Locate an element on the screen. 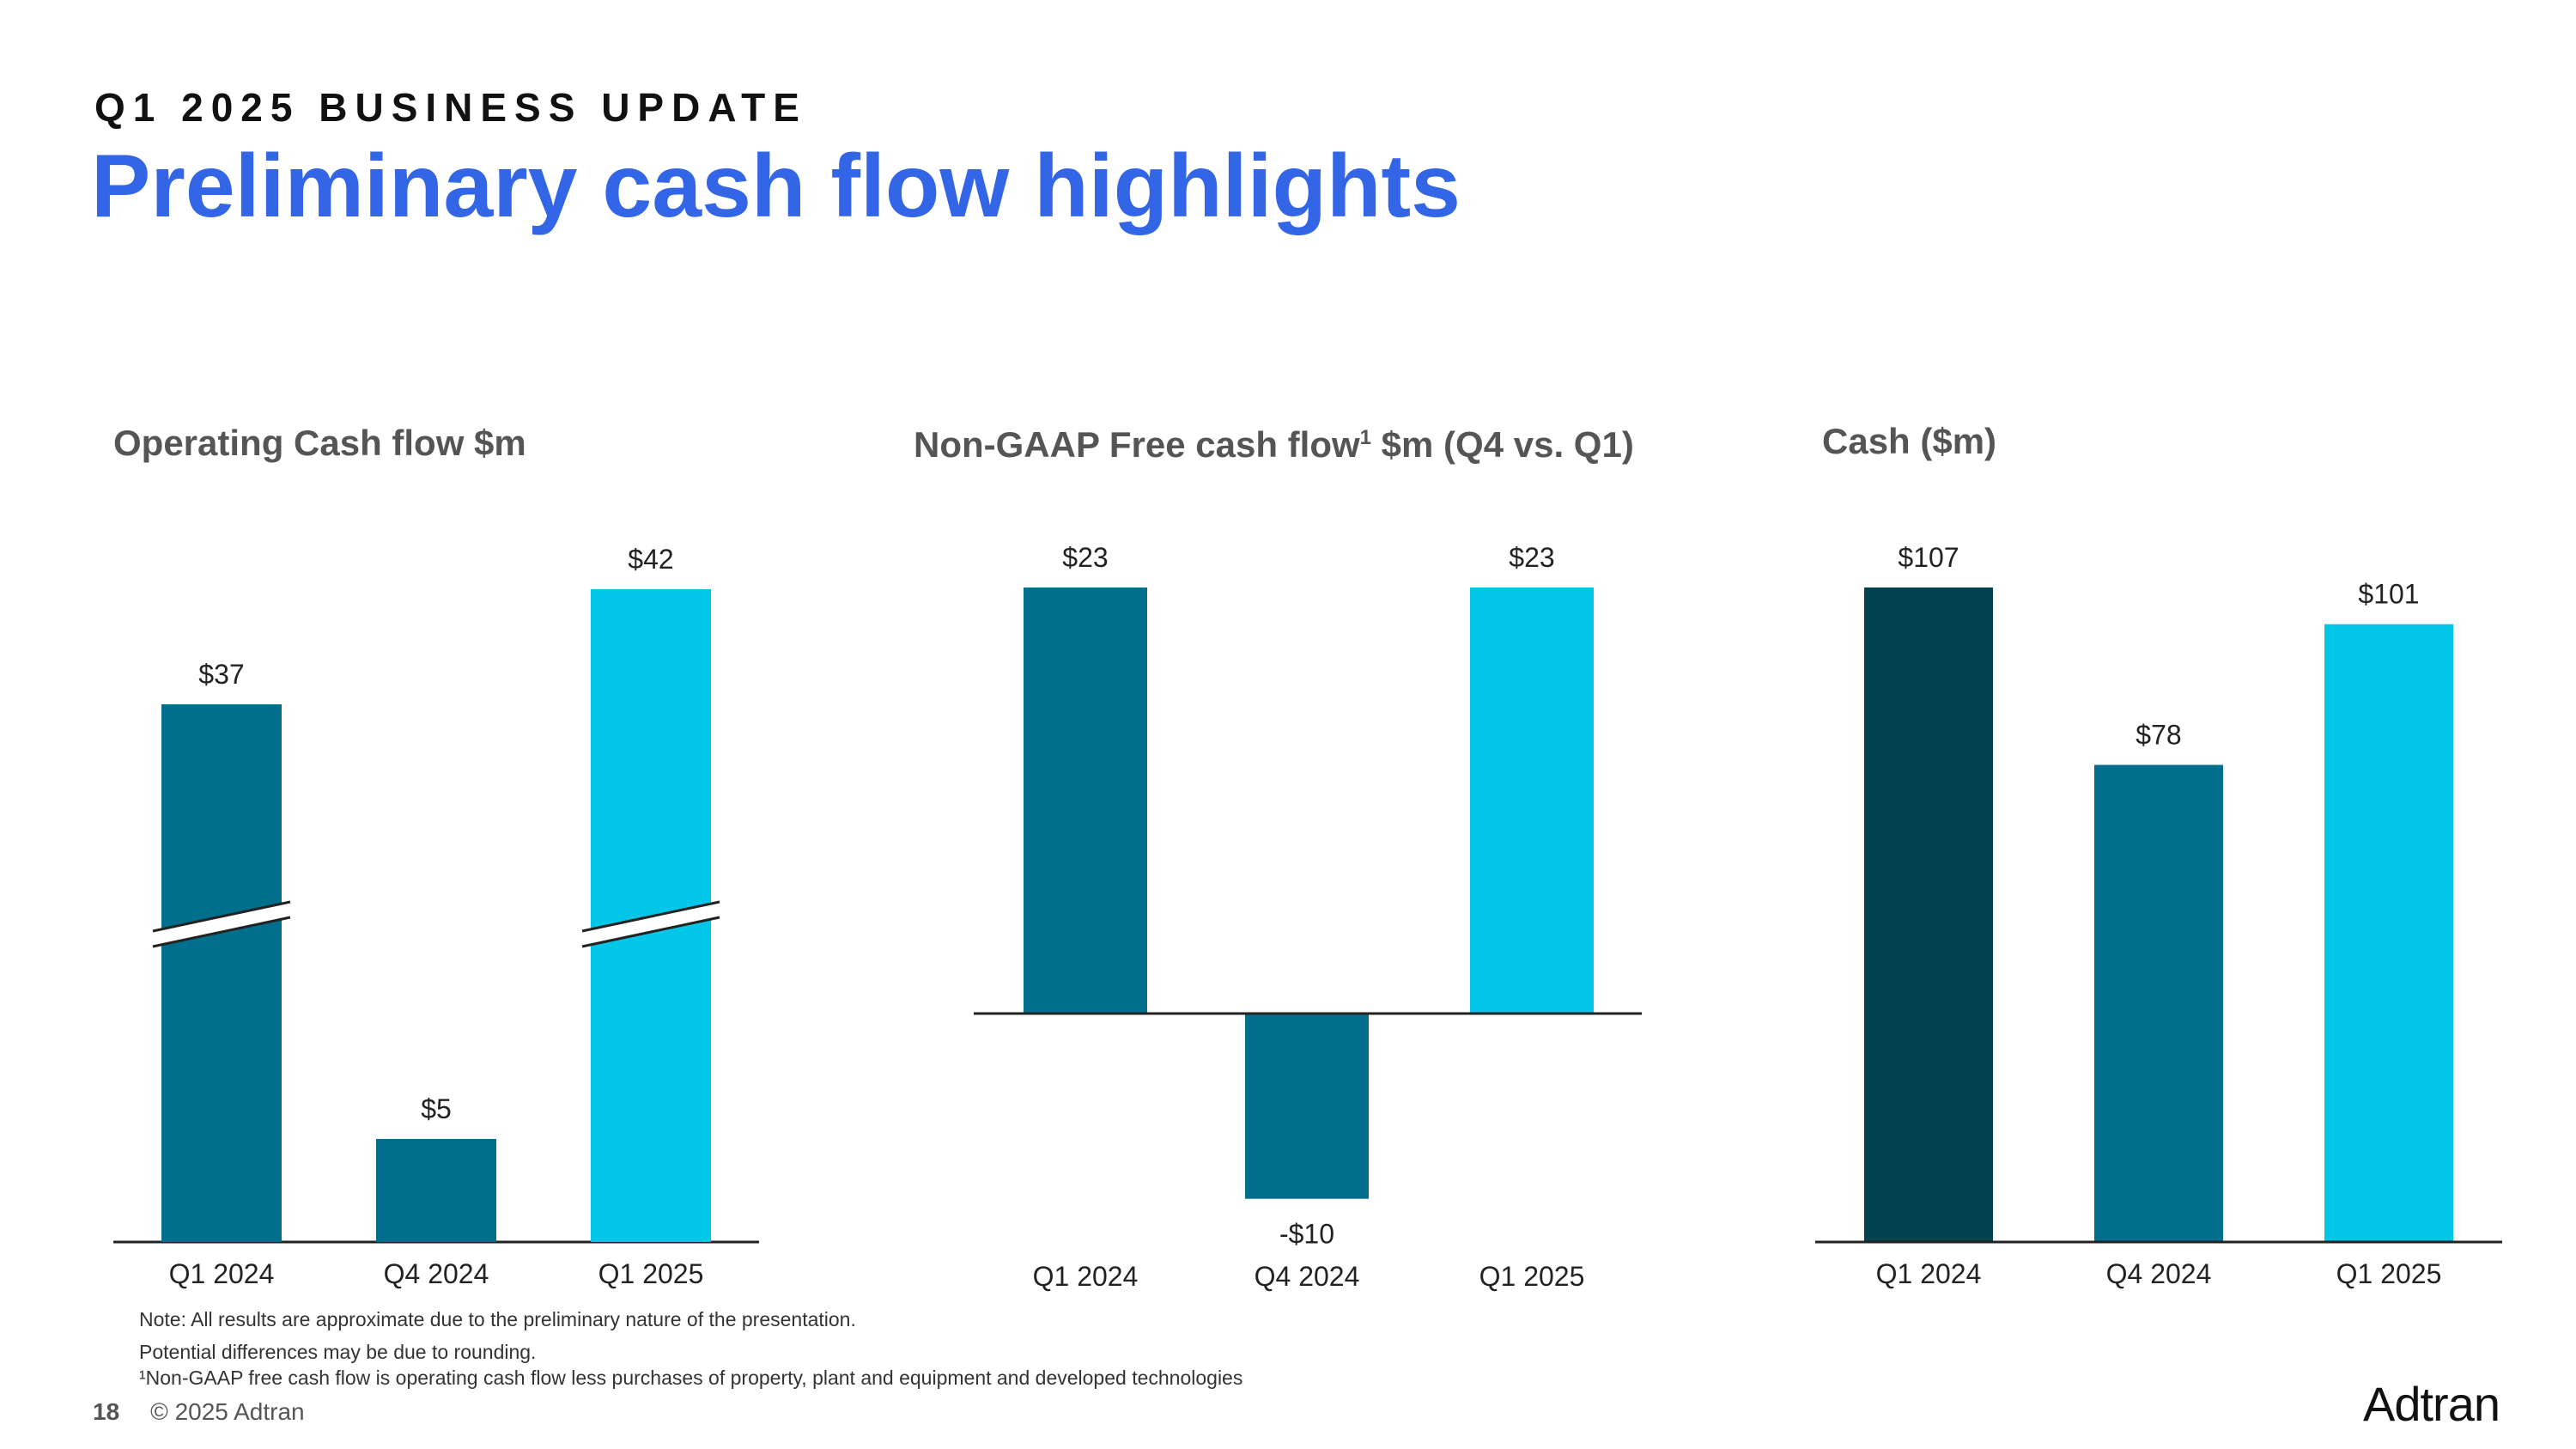 The width and height of the screenshot is (2576, 1449). chart3-value-label-1: $78 is located at coordinates (2158, 735).